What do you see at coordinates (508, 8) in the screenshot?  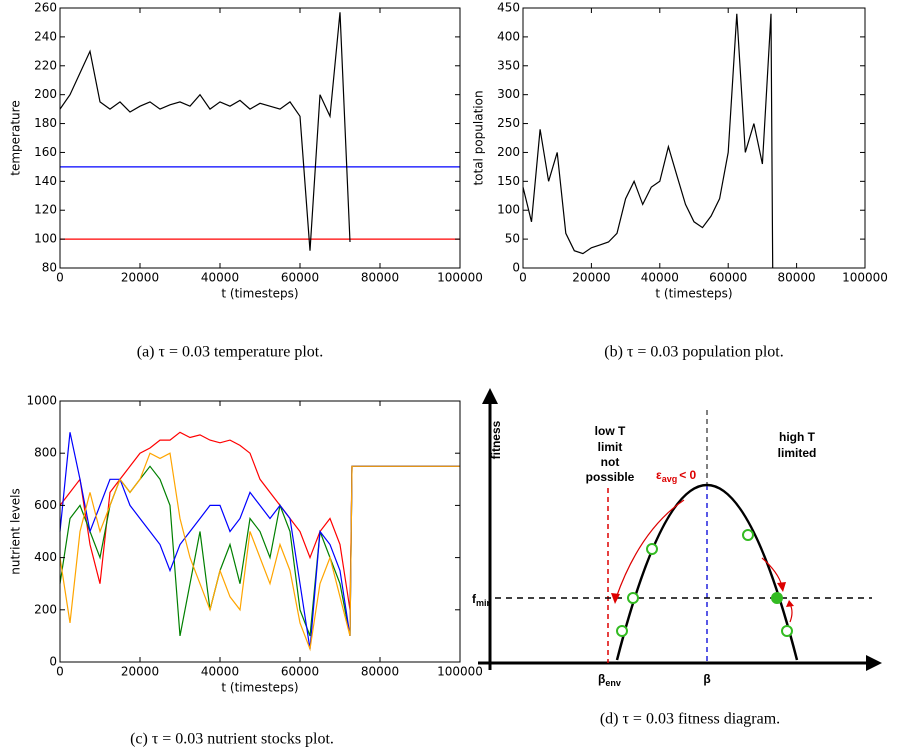 I see `y-tick-label: 450` at bounding box center [508, 8].